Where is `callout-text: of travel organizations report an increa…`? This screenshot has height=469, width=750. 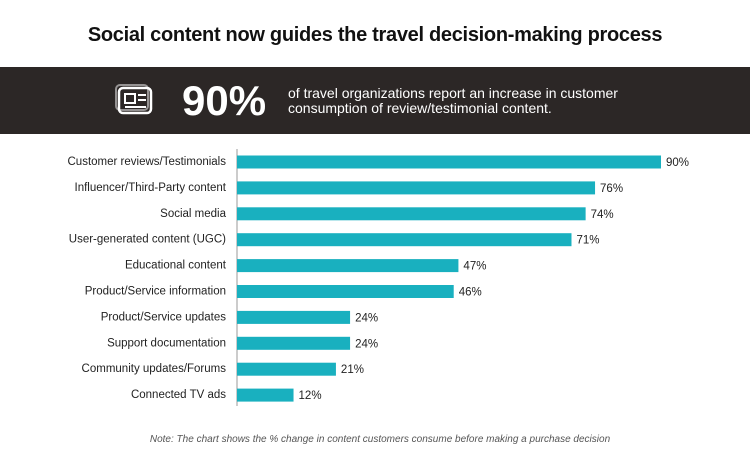
callout-text: of travel organizations report an increa… is located at coordinates (453, 100).